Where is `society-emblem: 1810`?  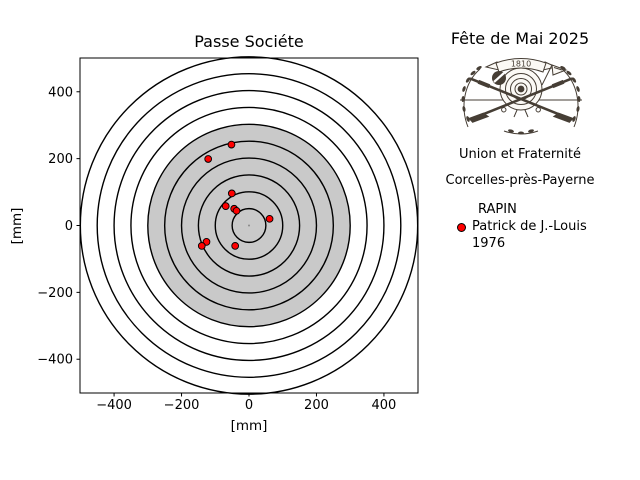 society-emblem: 1810 is located at coordinates (521, 96).